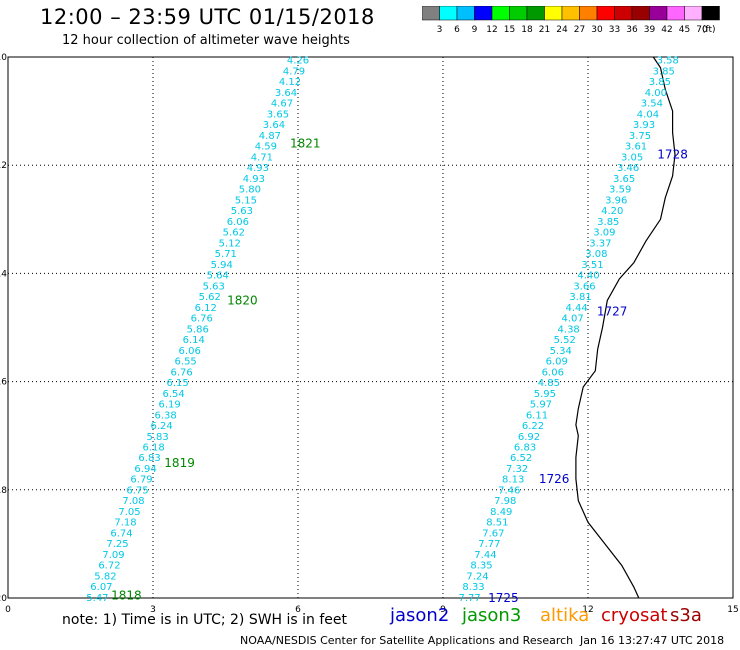 This screenshot has width=740, height=650. What do you see at coordinates (141, 480) in the screenshot?
I see `wave-height-value: 6.79` at bounding box center [141, 480].